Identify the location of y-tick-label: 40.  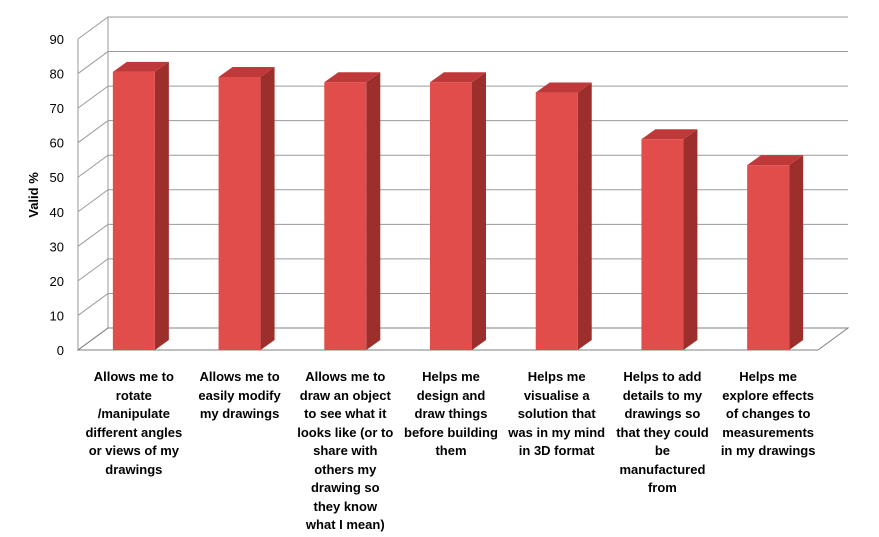
(57, 212).